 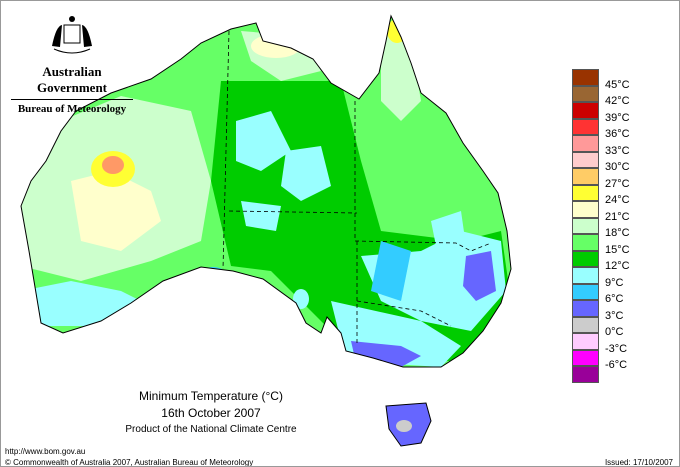 What do you see at coordinates (616, 365) in the screenshot?
I see `legend-label: -6°C` at bounding box center [616, 365].